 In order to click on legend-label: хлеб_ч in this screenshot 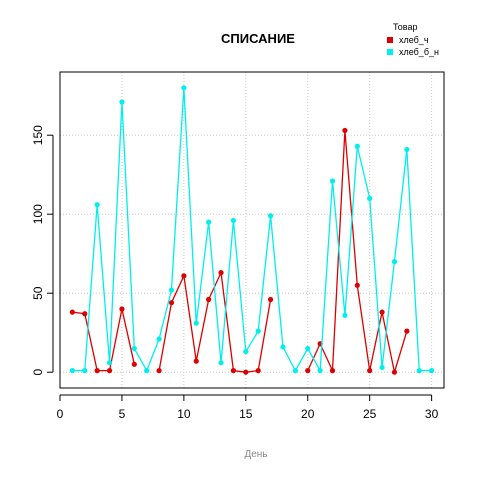, I will do `click(414, 40)`.